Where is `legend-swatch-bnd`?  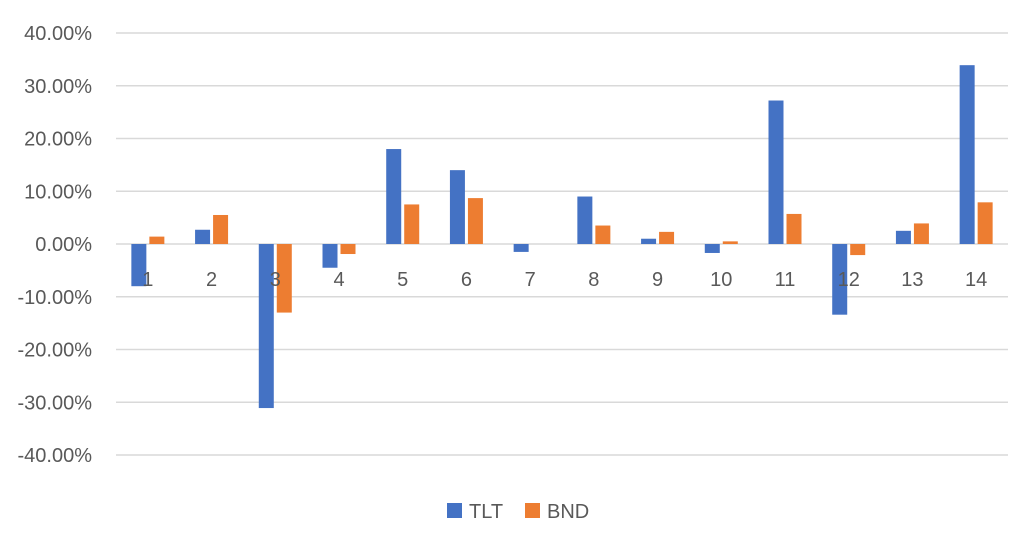
legend-swatch-bnd is located at coordinates (532, 510).